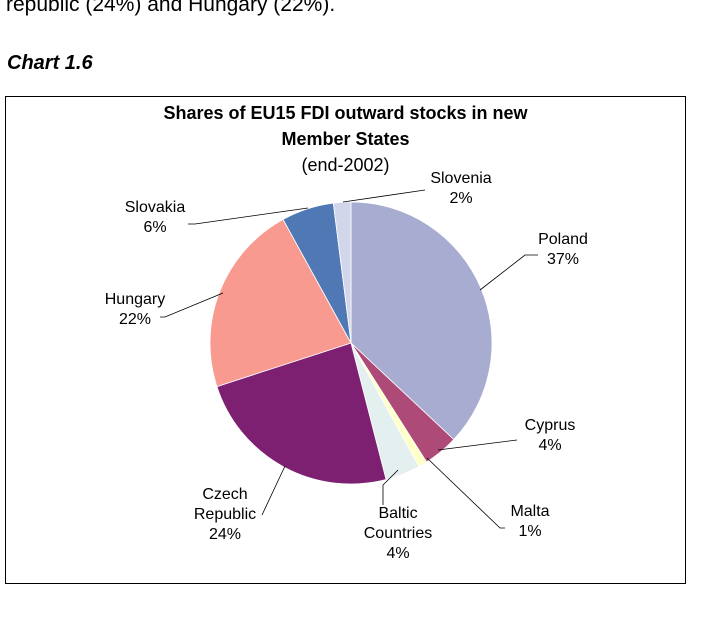 This screenshot has height=626, width=714. I want to click on data-label-name-cyprus-0: Cyprus, so click(550, 425).